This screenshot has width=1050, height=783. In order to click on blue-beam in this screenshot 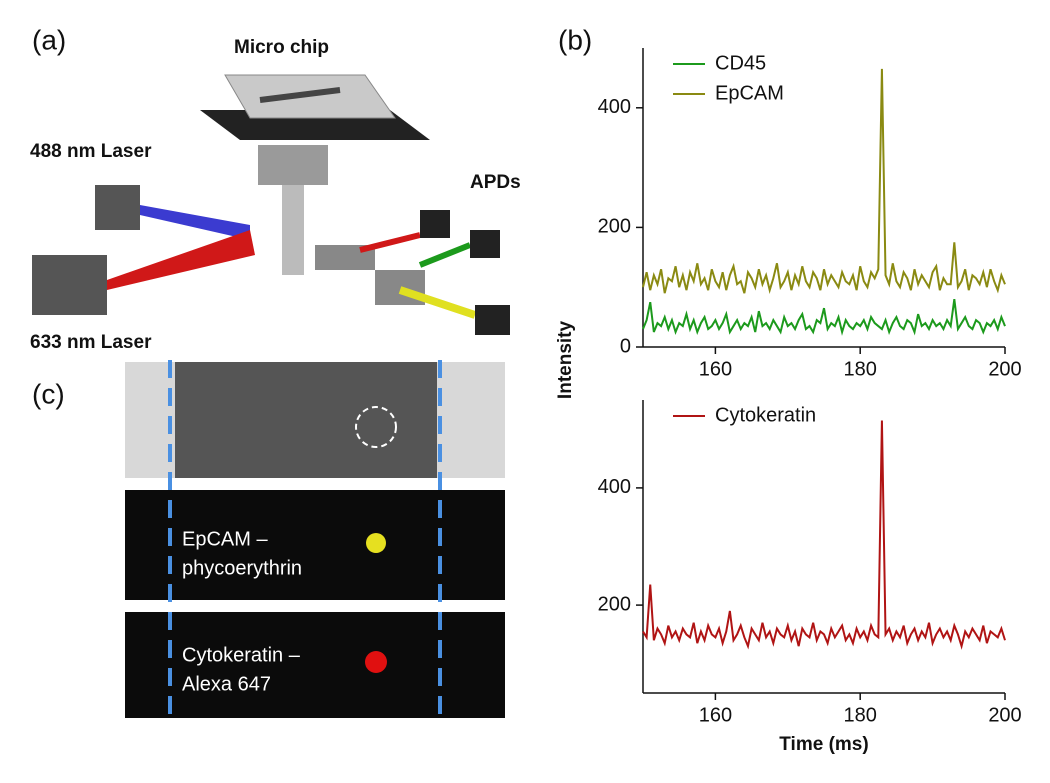, I will do `click(195, 222)`.